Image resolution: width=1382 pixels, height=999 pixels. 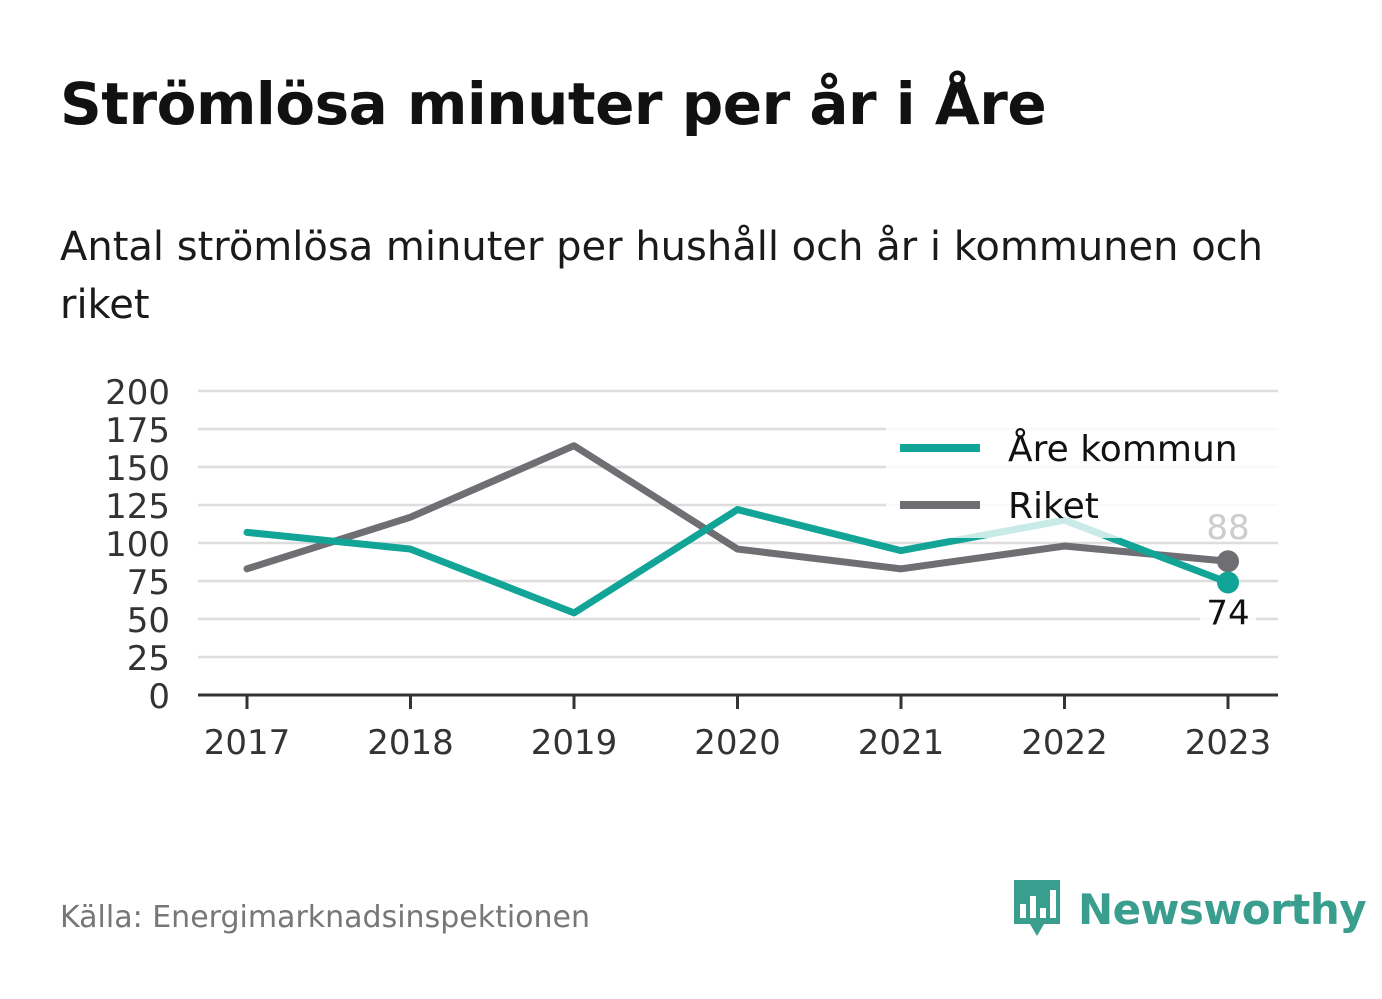 I want to click on chart-title: Strömlösa minuter per år i Åre, so click(x=553, y=104).